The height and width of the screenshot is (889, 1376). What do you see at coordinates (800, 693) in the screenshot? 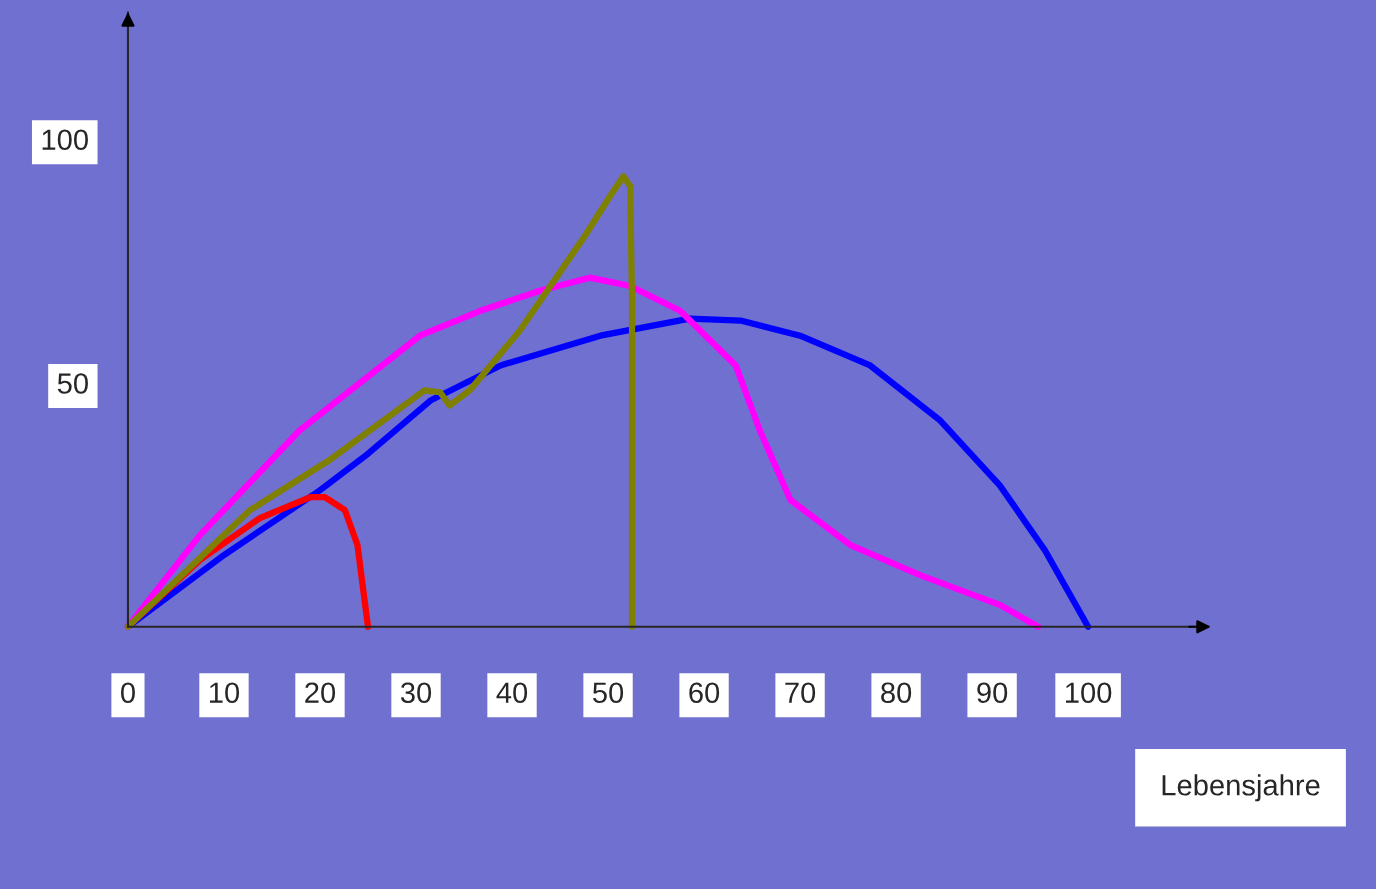
I see `x-tick-label: 70` at bounding box center [800, 693].